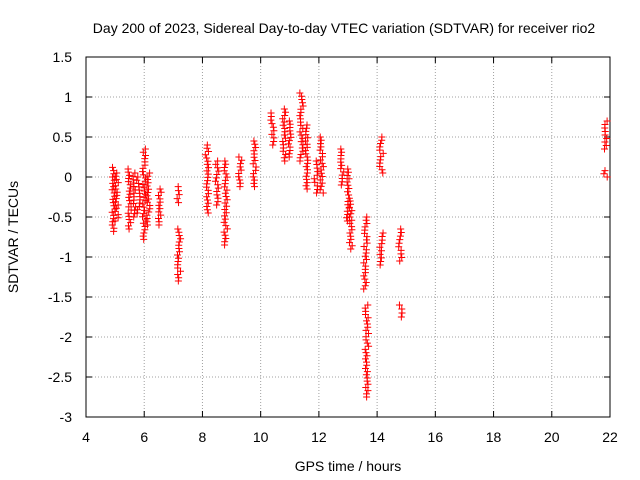 This screenshot has height=480, width=640. I want to click on y-tick-label: -2.5, so click(60, 377).